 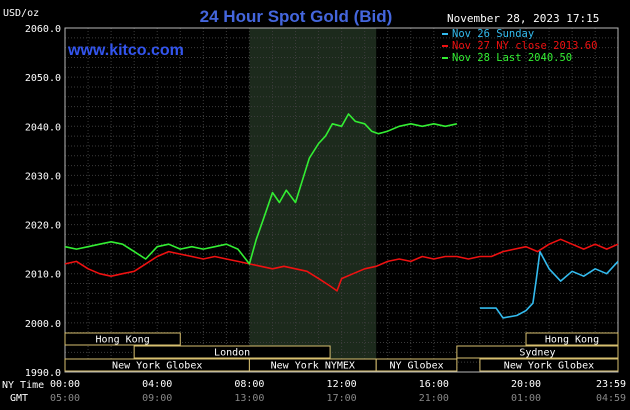 I want to click on x-tick-label-ny: 12:00, so click(x=342, y=384).